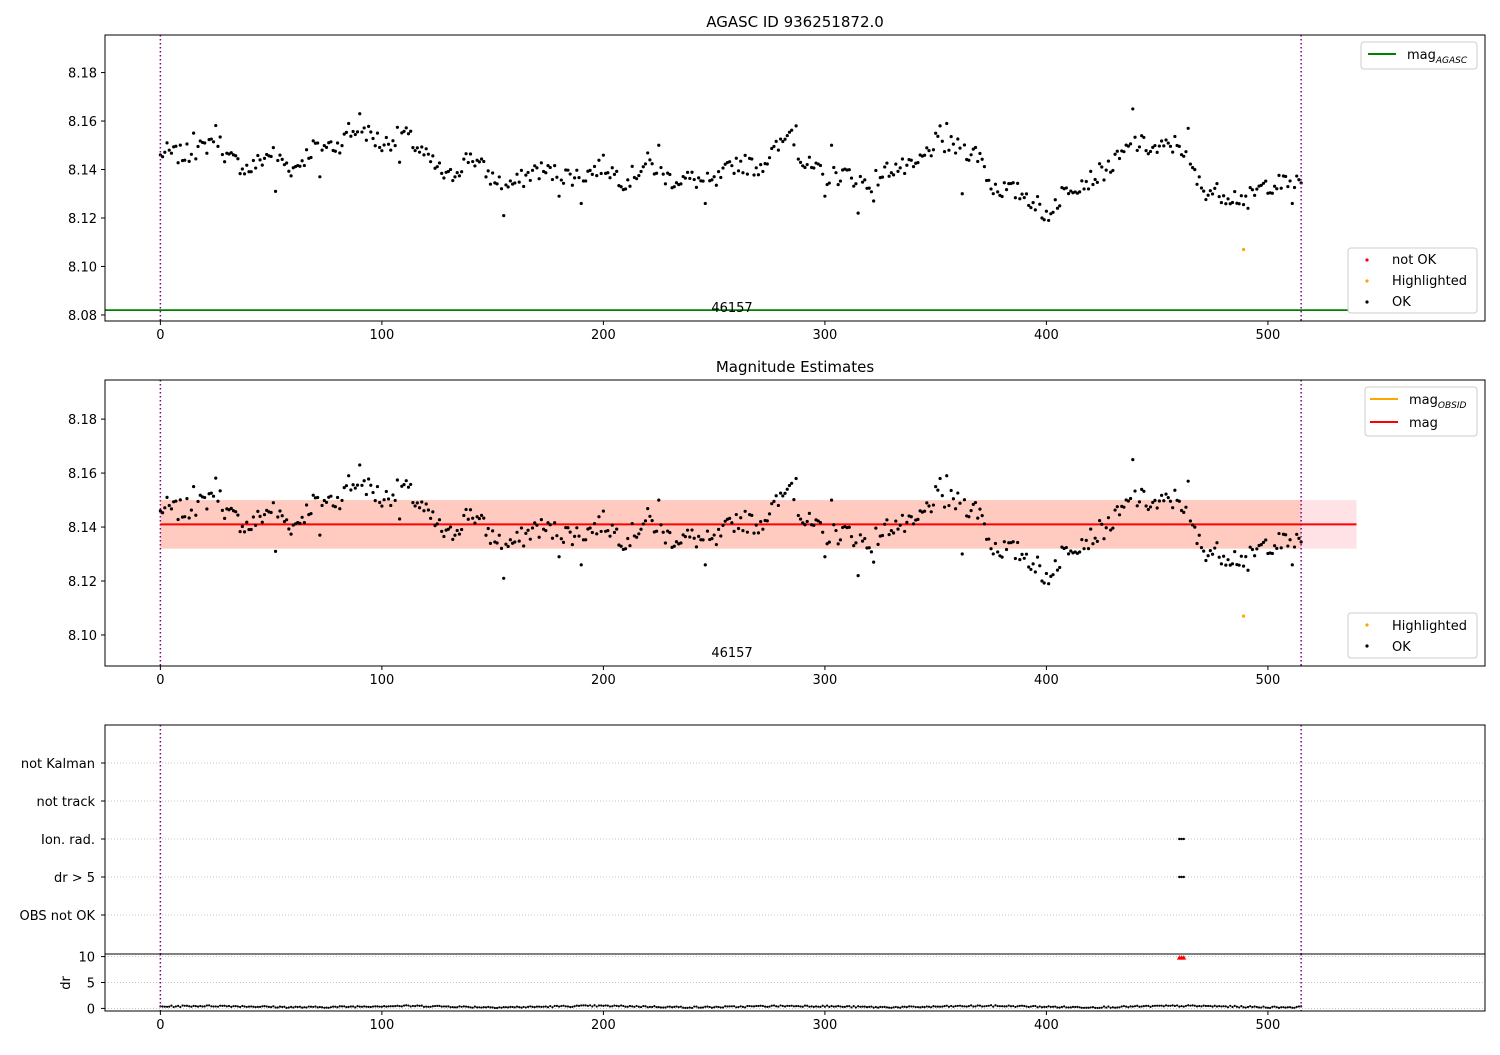 The height and width of the screenshot is (1055, 1500). I want to click on dr-panel: 0 5 10 0 100 200 300 400 500 dr, so click(772, 992).